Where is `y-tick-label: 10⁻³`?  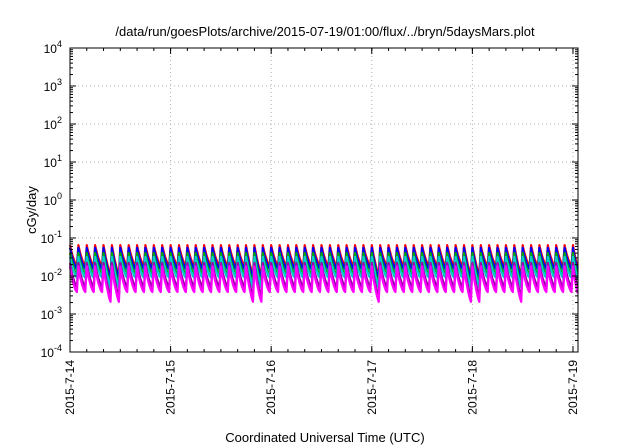
y-tick-label: 10⁻³ is located at coordinates (51, 313).